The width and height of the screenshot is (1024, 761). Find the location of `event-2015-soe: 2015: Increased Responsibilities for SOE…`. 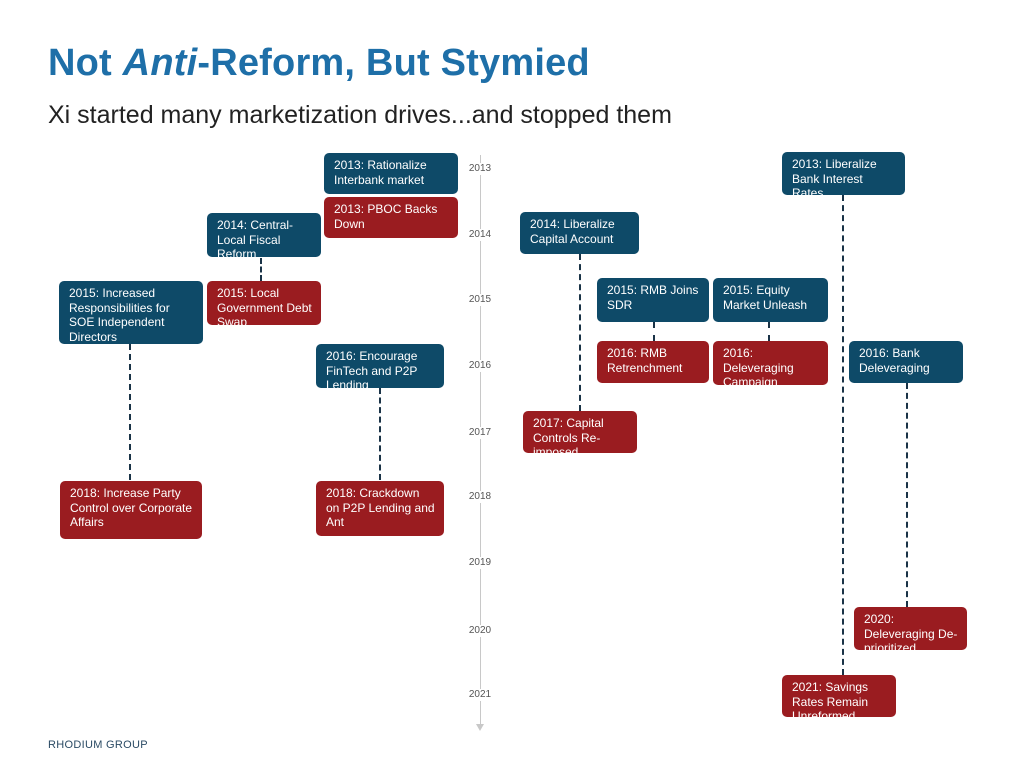

event-2015-soe: 2015: Increased Responsibilities for SOE… is located at coordinates (131, 312).